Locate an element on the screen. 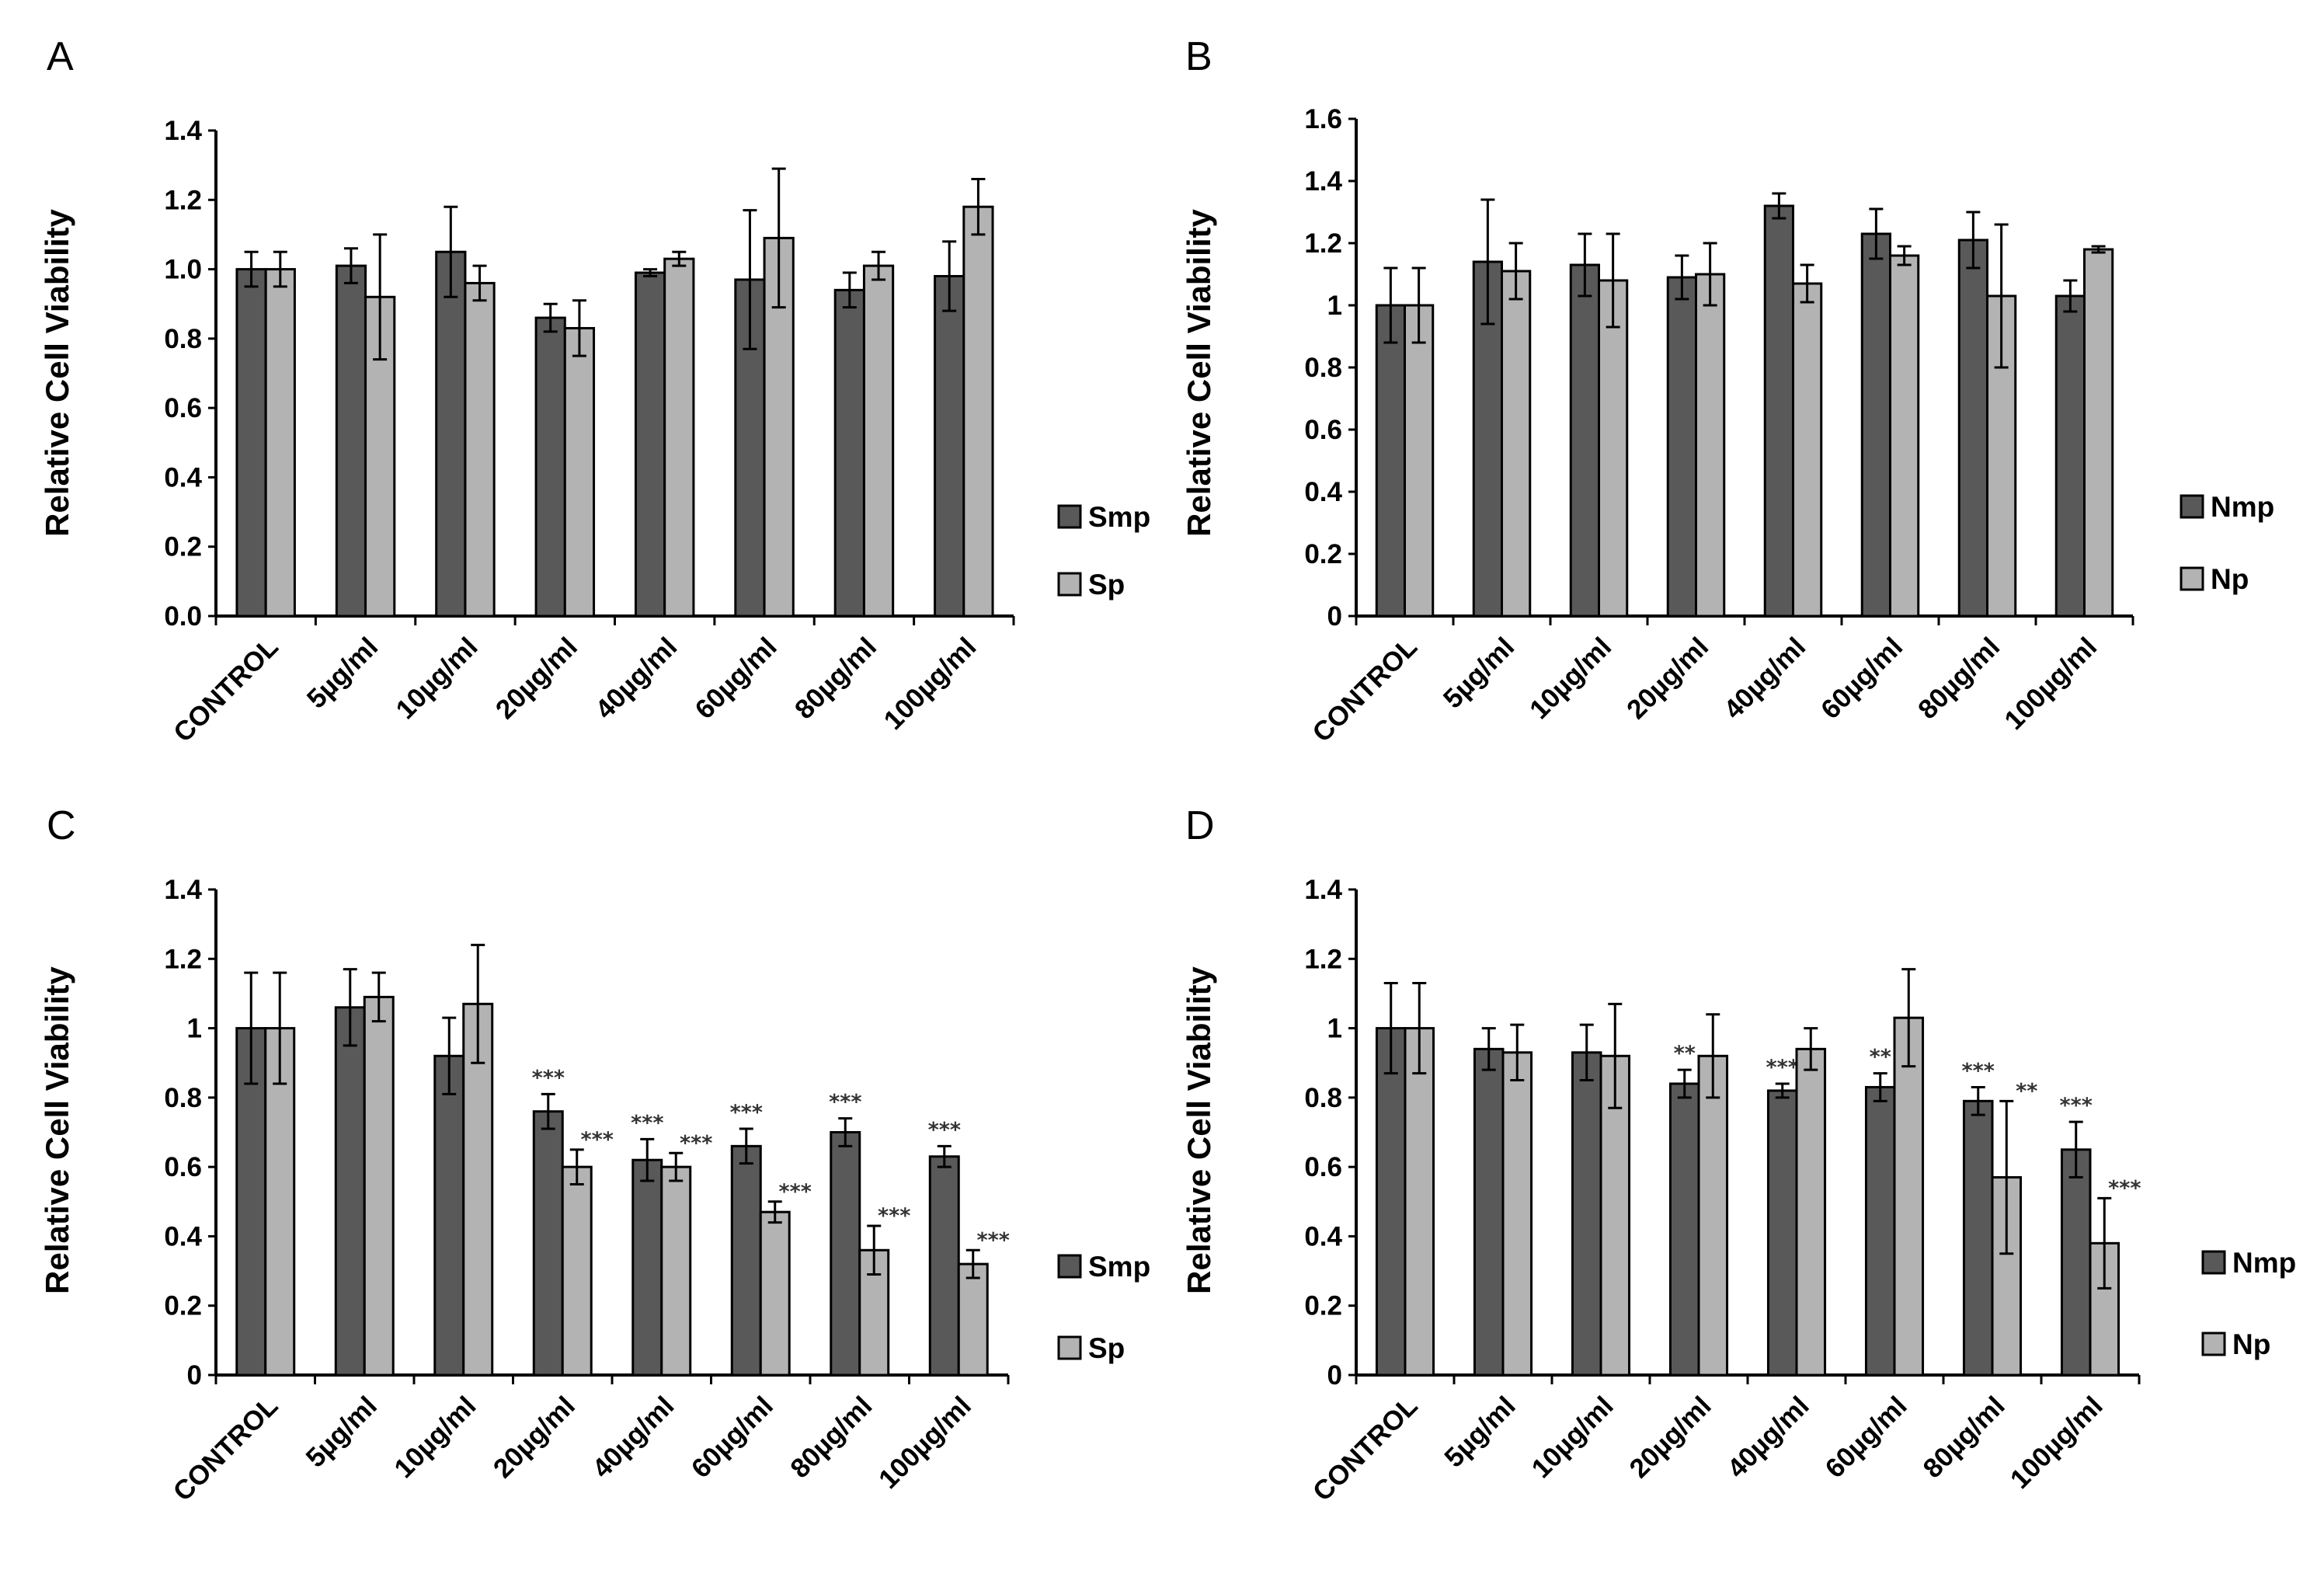 This screenshot has width=2324, height=1577. x-tick-label: 100µg/ml is located at coordinates (2051, 684).